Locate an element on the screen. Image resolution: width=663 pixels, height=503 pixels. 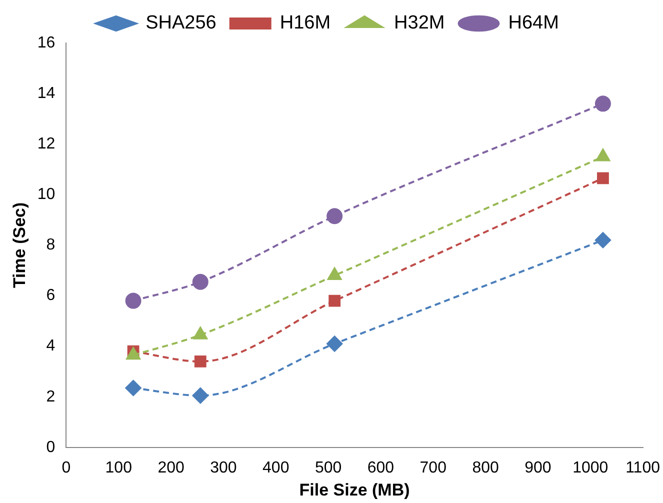
x-tick-label: 0 is located at coordinates (66, 467).